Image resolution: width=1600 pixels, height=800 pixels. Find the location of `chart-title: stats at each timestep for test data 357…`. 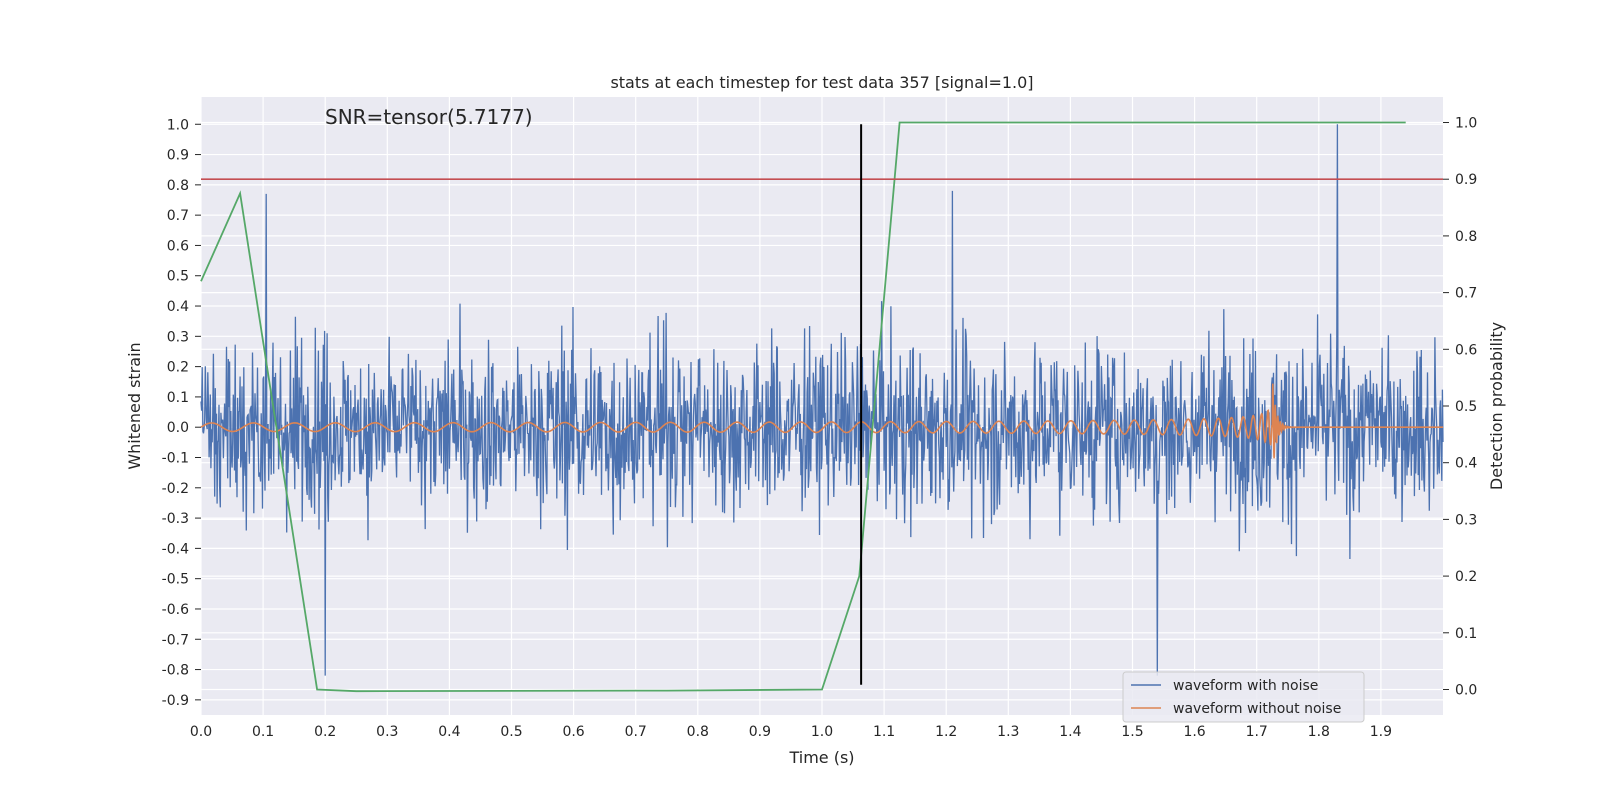

chart-title: stats at each timestep for test data 357… is located at coordinates (821, 82).